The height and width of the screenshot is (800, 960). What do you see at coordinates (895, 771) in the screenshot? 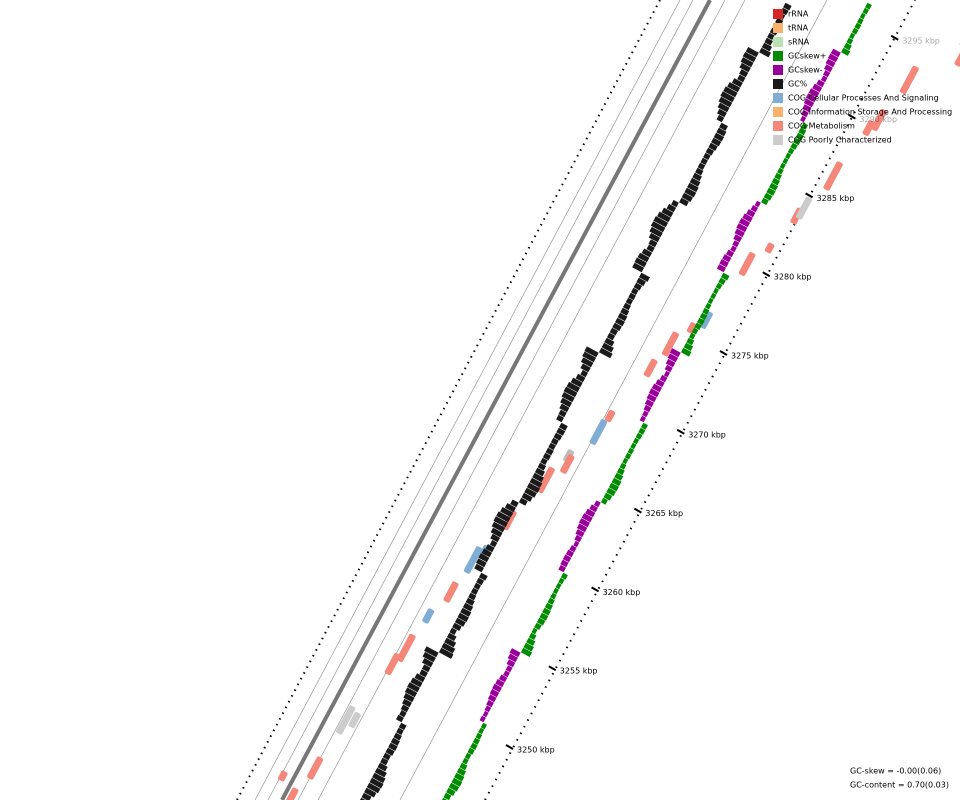
I see `gc-skew-stat: GC-skew = -0.00(0.06)` at bounding box center [895, 771].